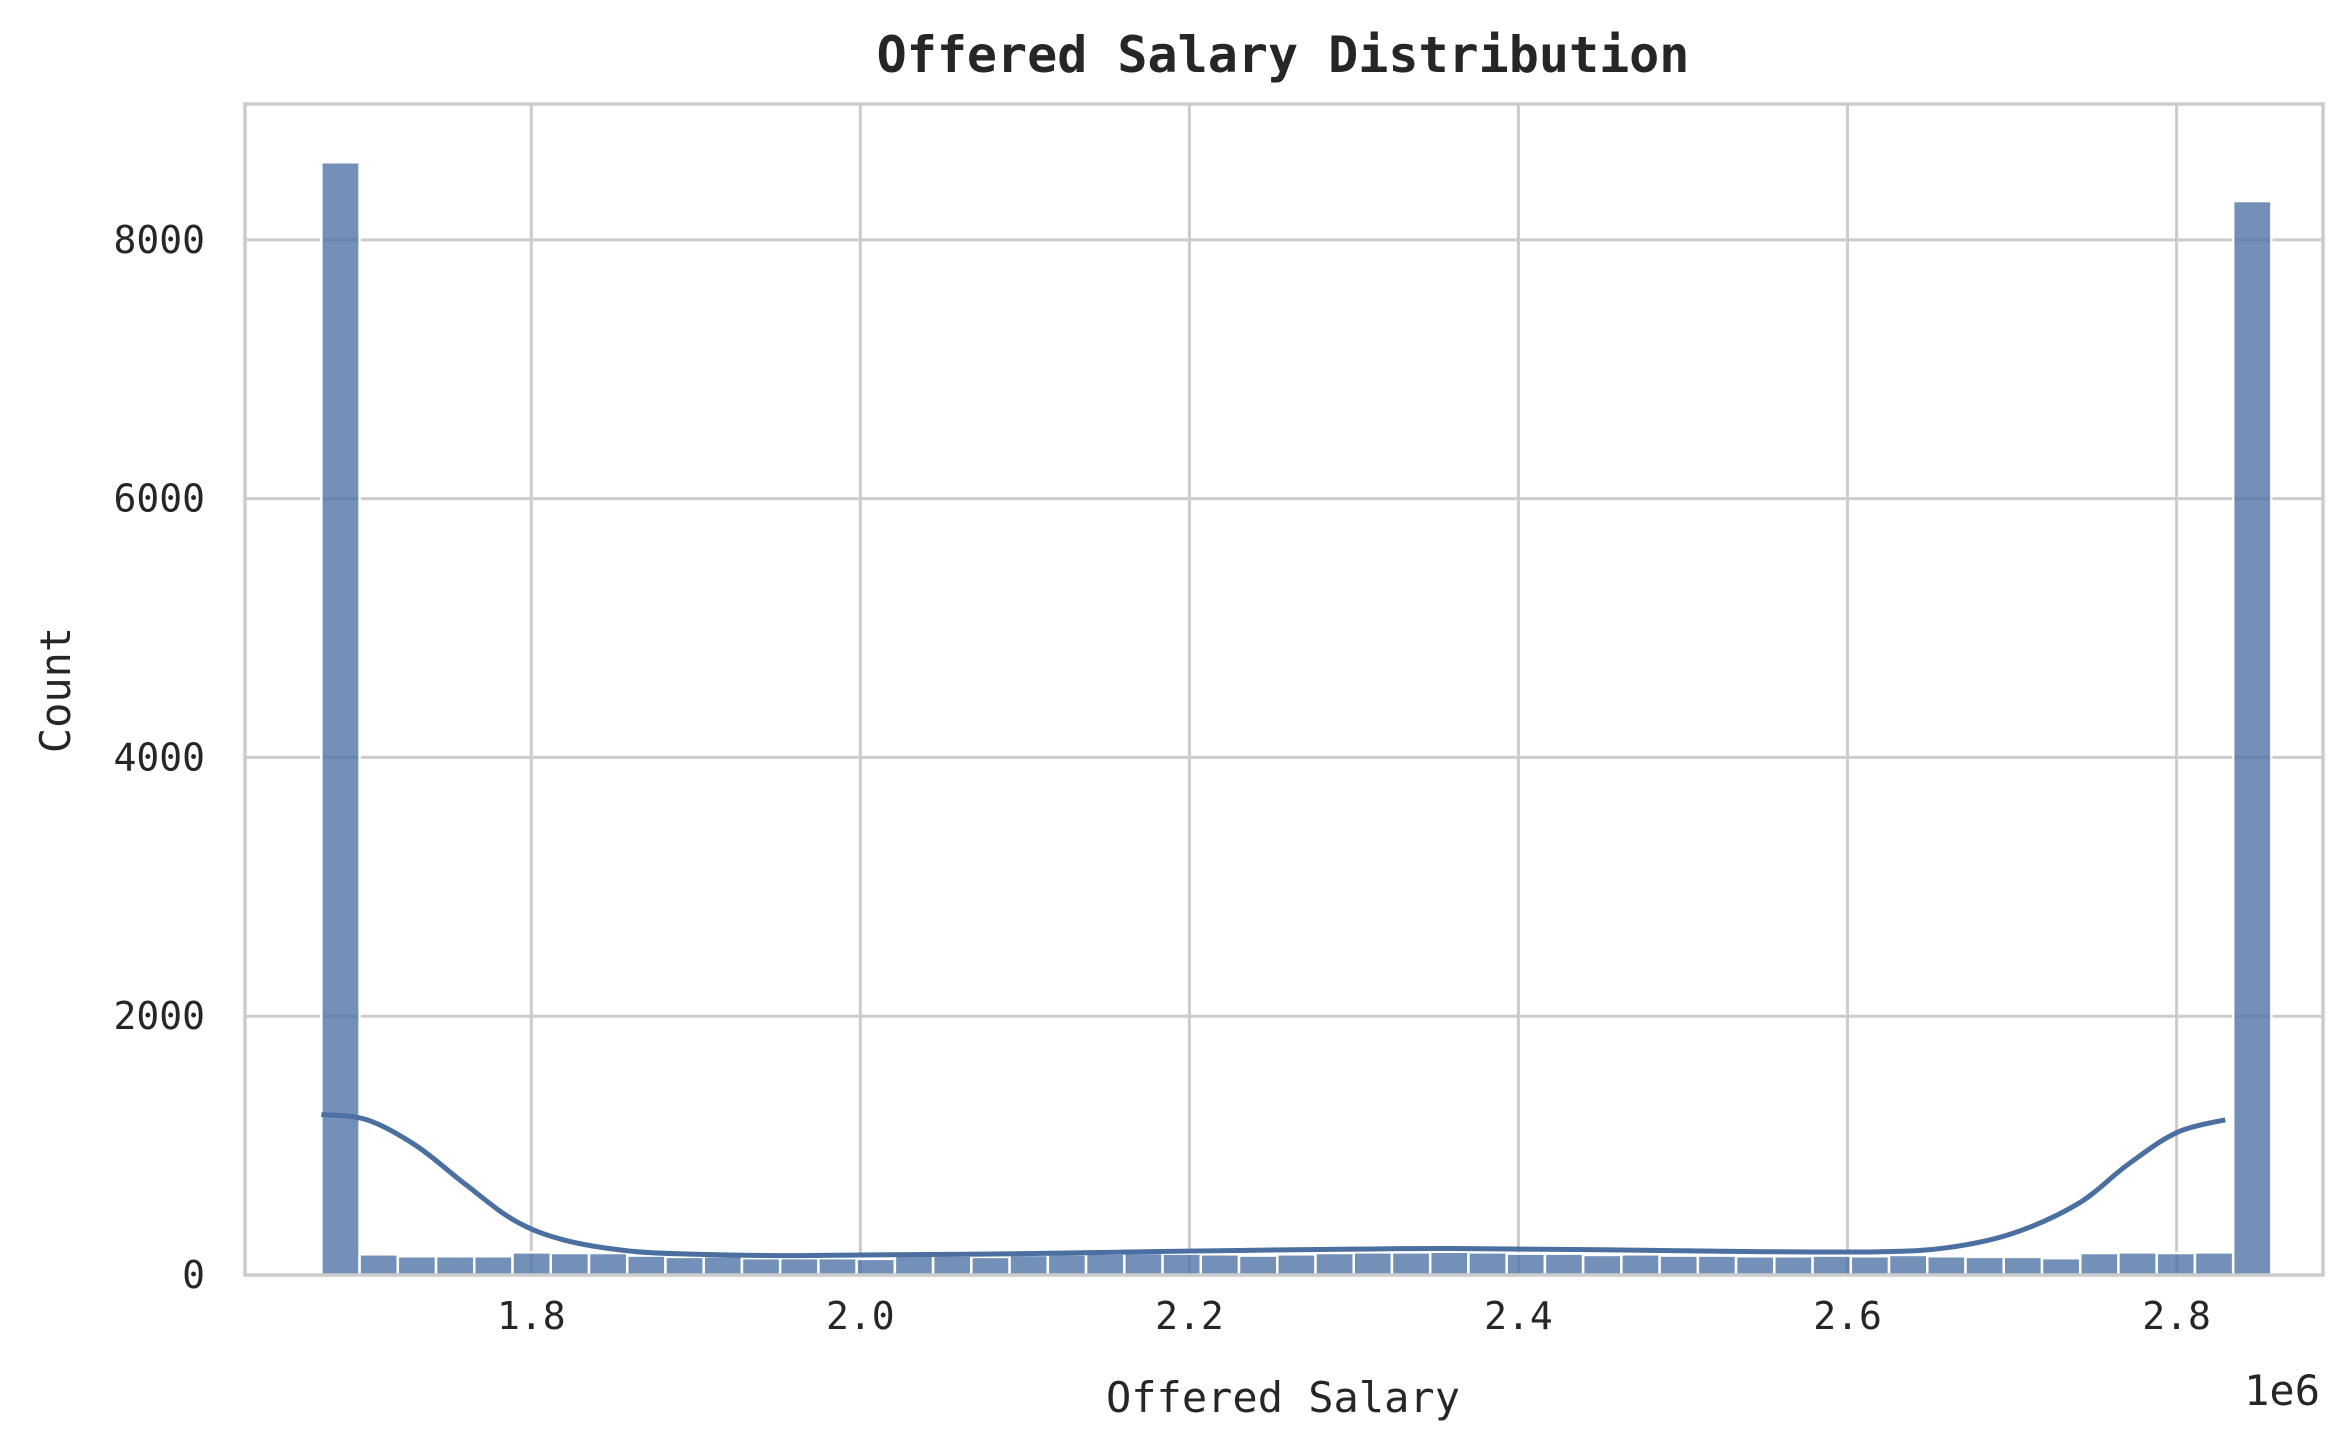  What do you see at coordinates (1283, 1397) in the screenshot?
I see `x-axis-label: Offered Salary` at bounding box center [1283, 1397].